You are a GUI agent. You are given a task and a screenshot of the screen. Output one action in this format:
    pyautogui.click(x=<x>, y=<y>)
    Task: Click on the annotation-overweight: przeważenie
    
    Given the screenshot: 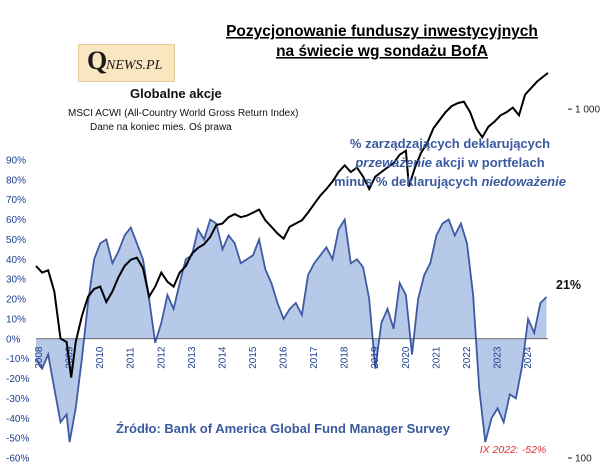 What is the action you would take?
    pyautogui.click(x=393, y=162)
    